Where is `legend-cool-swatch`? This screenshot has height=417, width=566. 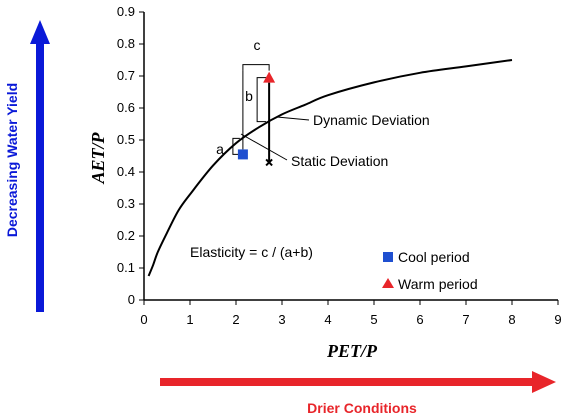
legend-cool-swatch is located at coordinates (388, 257).